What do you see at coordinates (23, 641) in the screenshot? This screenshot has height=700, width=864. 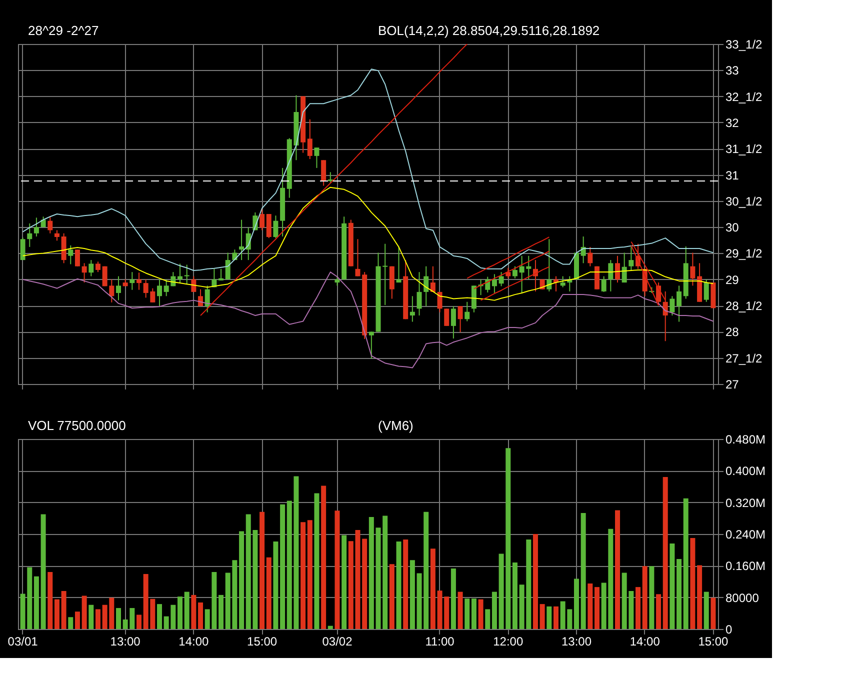 I see `x-tick-label: 03/01` at bounding box center [23, 641].